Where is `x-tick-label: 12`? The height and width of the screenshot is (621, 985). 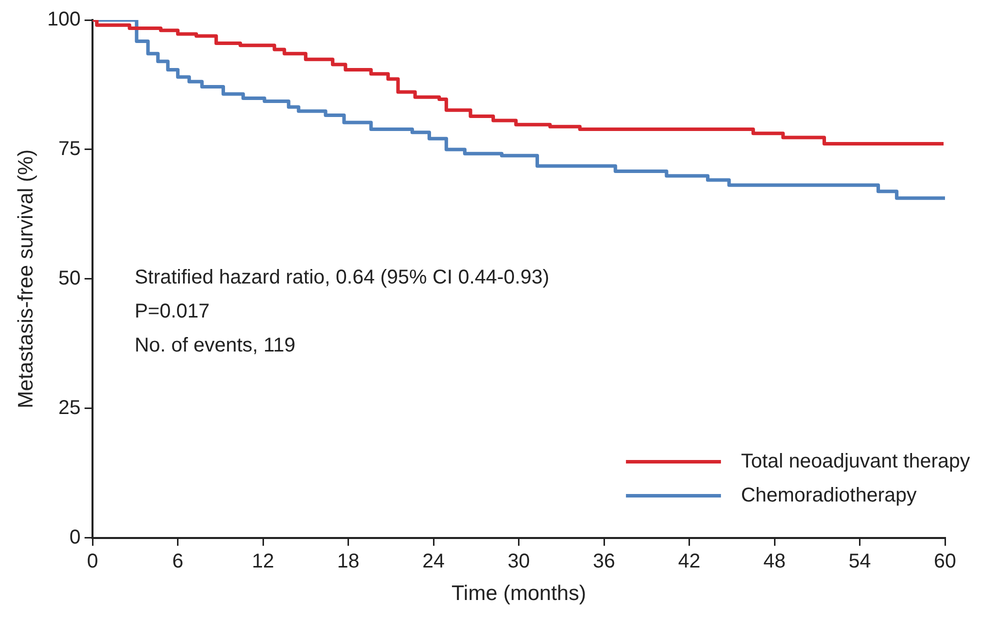 x-tick-label: 12 is located at coordinates (263, 561).